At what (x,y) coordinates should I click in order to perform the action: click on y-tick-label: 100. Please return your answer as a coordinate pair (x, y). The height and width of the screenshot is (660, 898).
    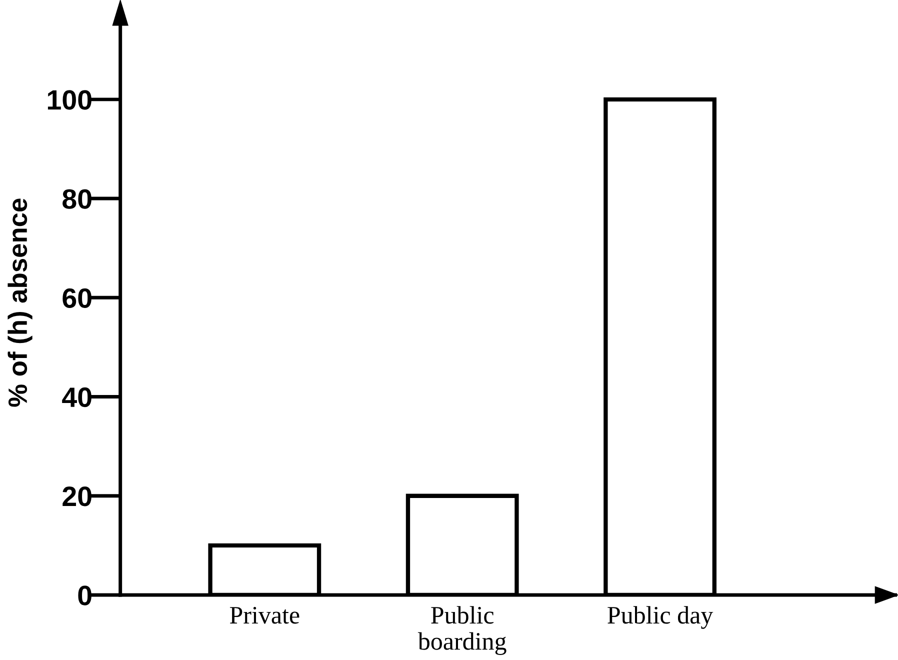
    Looking at the image, I should click on (70, 100).